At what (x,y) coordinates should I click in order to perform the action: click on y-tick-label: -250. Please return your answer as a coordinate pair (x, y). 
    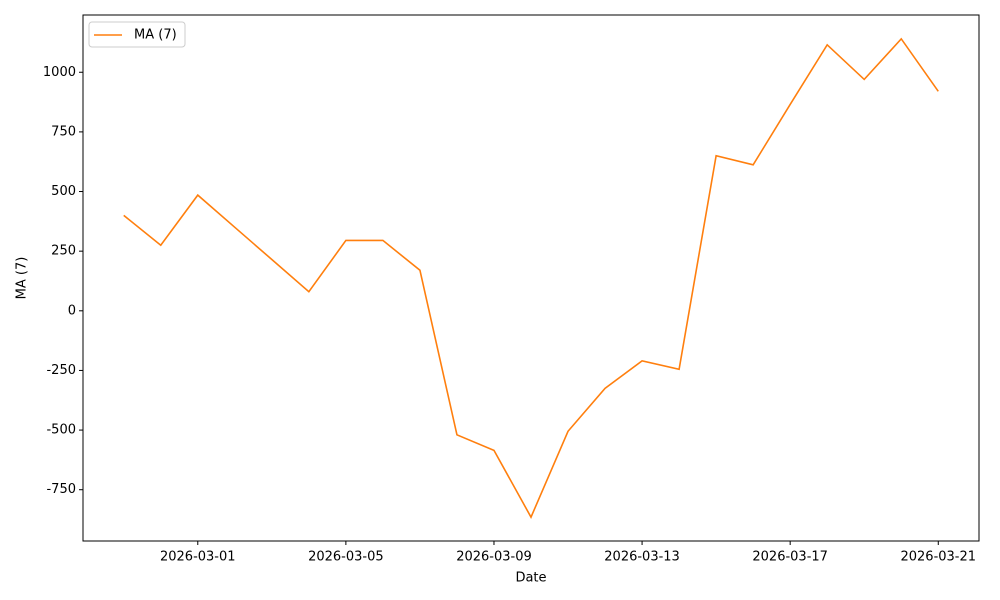
    Looking at the image, I should click on (61, 370).